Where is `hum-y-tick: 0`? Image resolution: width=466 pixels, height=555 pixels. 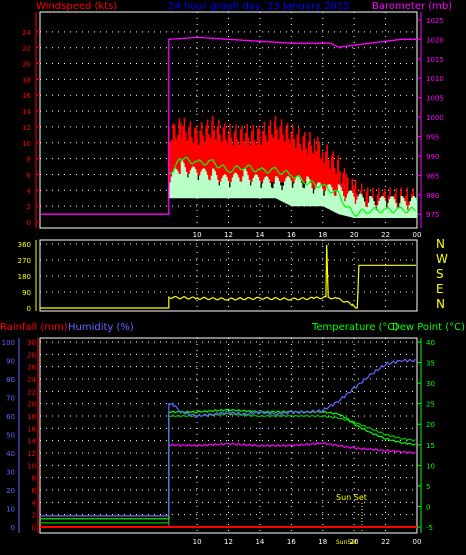 hum-y-tick: 0 is located at coordinates (13, 528).